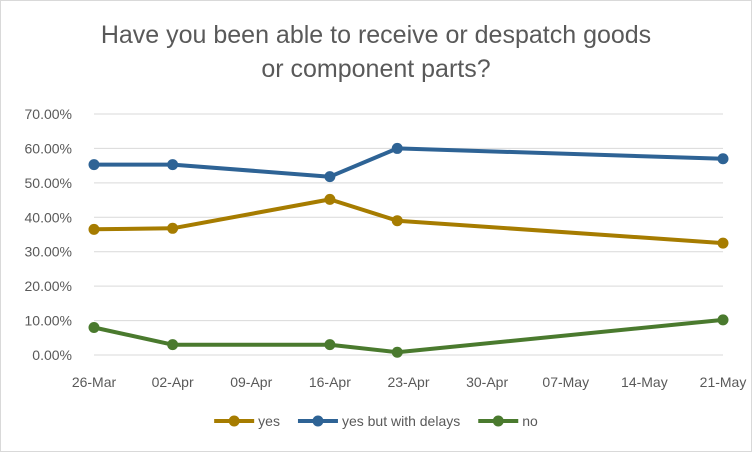 Image resolution: width=752 pixels, height=452 pixels. I want to click on x-tick-label: 26-Mar, so click(94, 382).